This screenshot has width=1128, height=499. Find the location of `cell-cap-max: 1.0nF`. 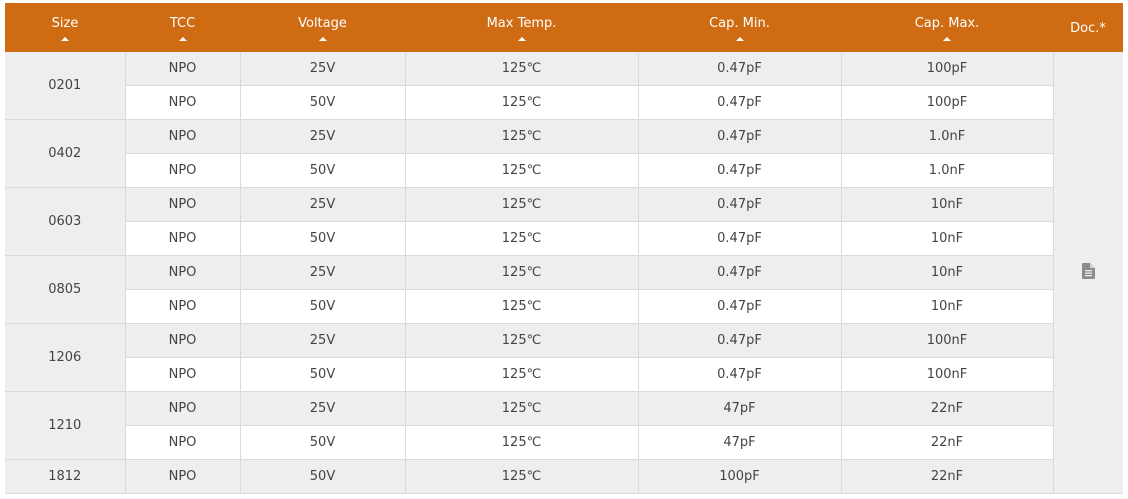

cell-cap-max: 1.0nF is located at coordinates (947, 136).